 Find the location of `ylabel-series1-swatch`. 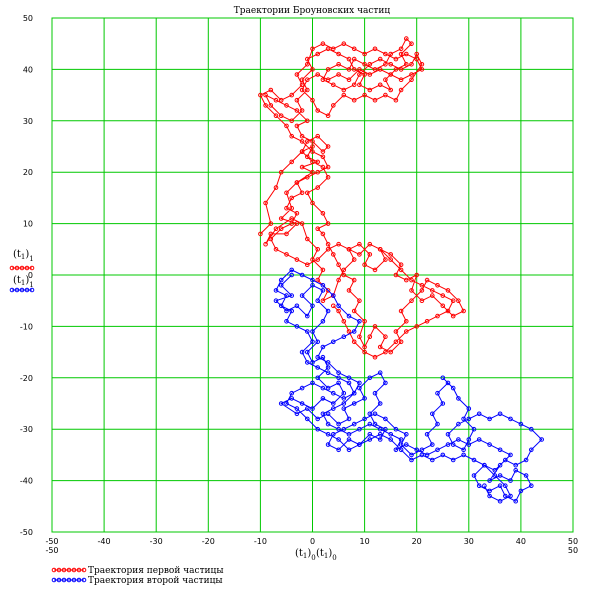

ylabel-series1-swatch is located at coordinates (22, 268).